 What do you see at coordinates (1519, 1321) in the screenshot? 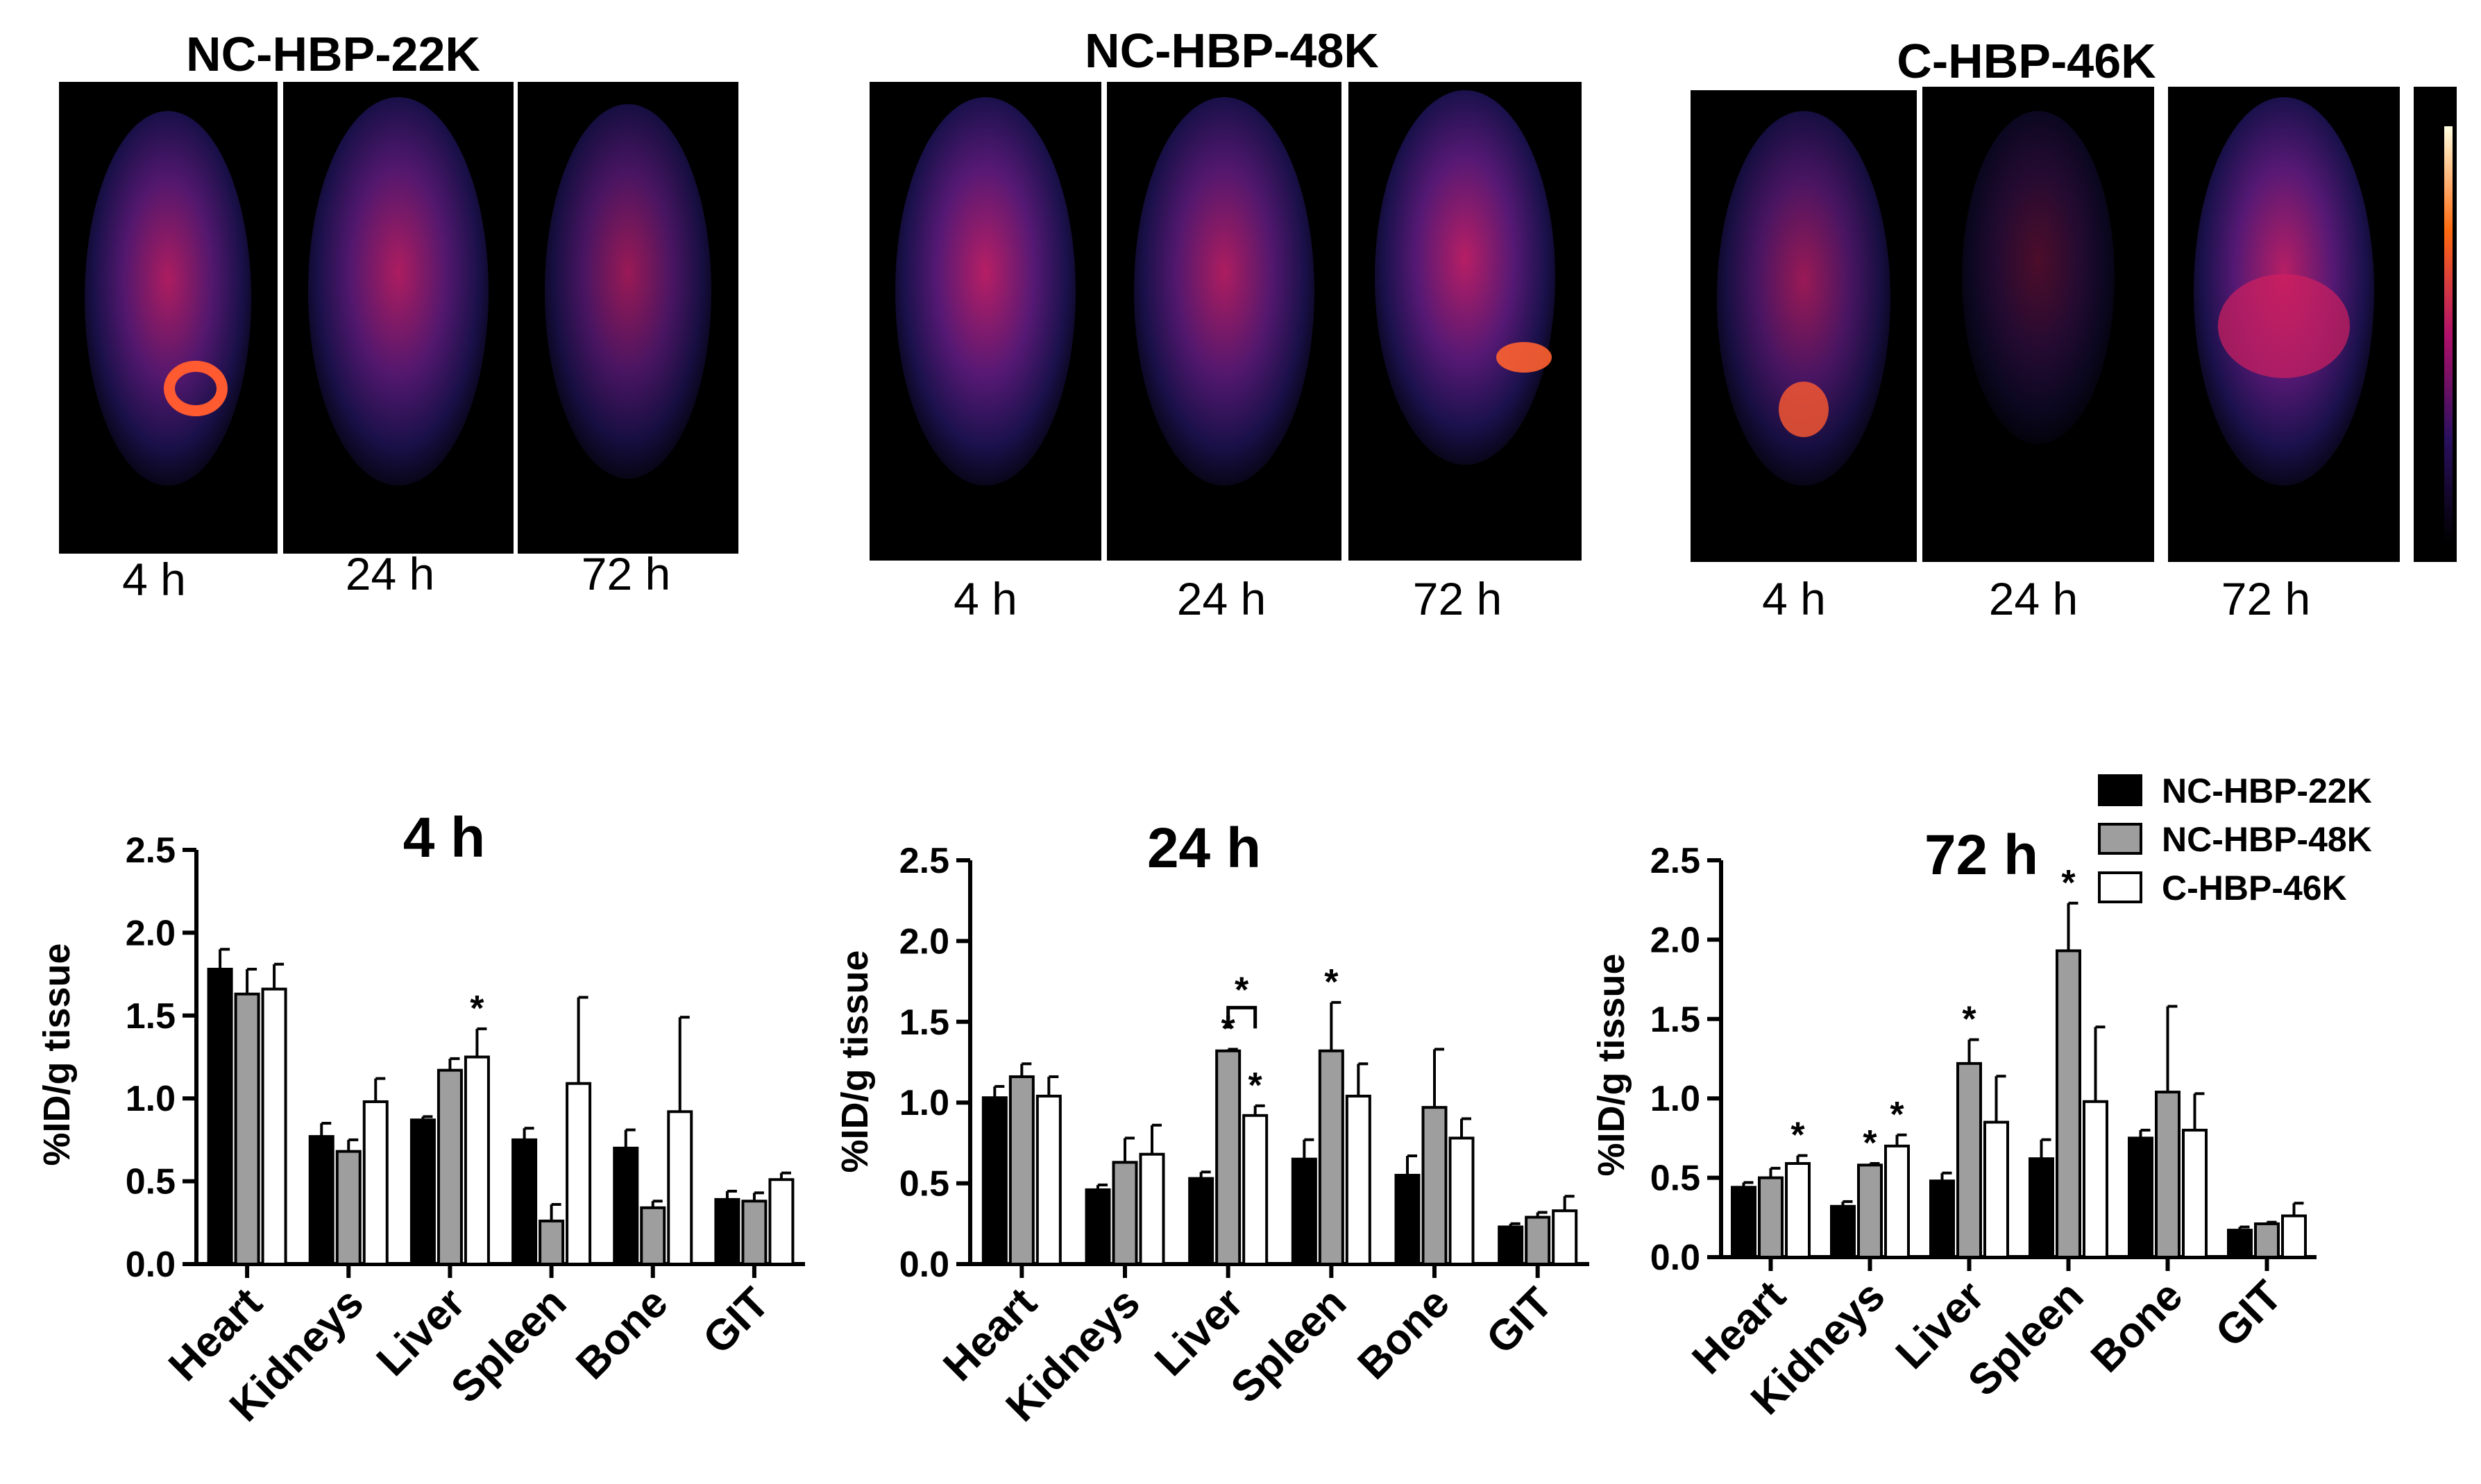
I see `x-tick-label-git: GIT` at bounding box center [1519, 1321].